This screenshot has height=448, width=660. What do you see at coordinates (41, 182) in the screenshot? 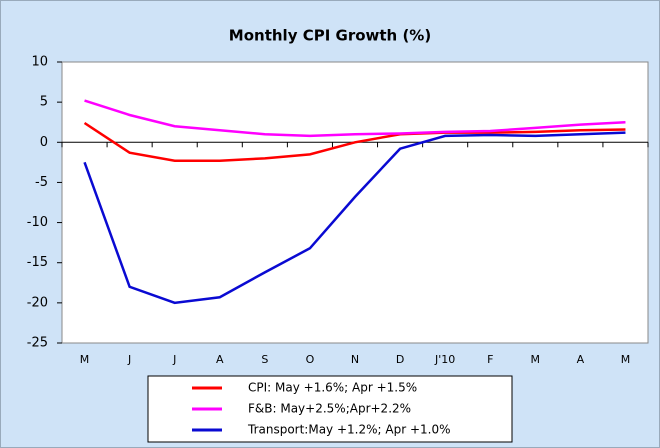
I see `y-tick-label: -5` at bounding box center [41, 182].